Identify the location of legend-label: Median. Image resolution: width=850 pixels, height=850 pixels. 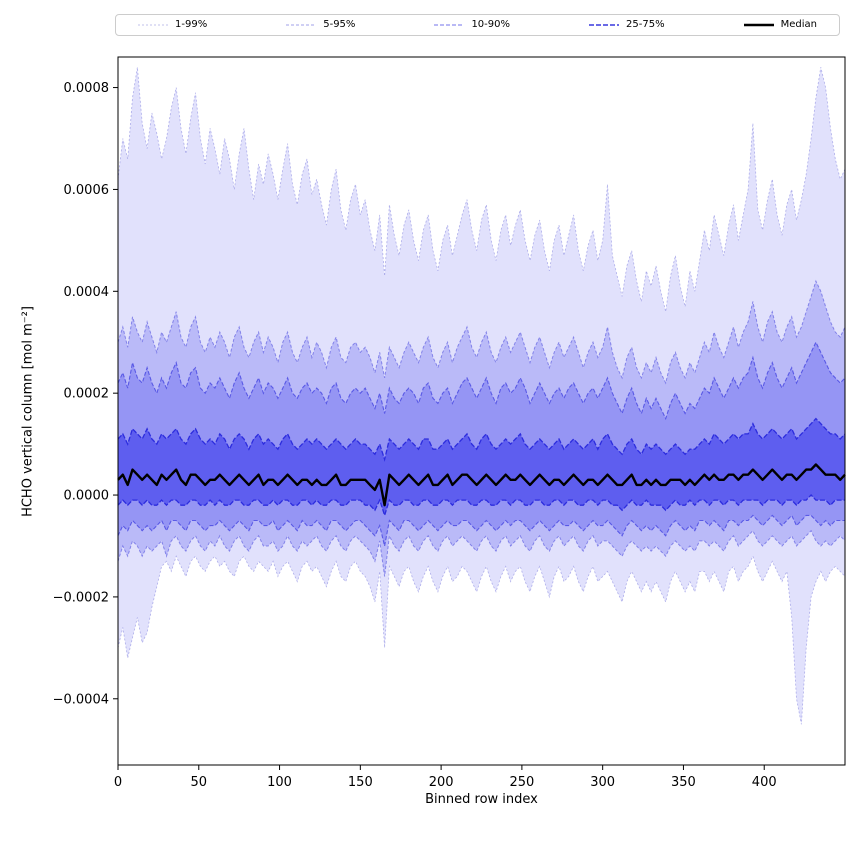
(798, 24).